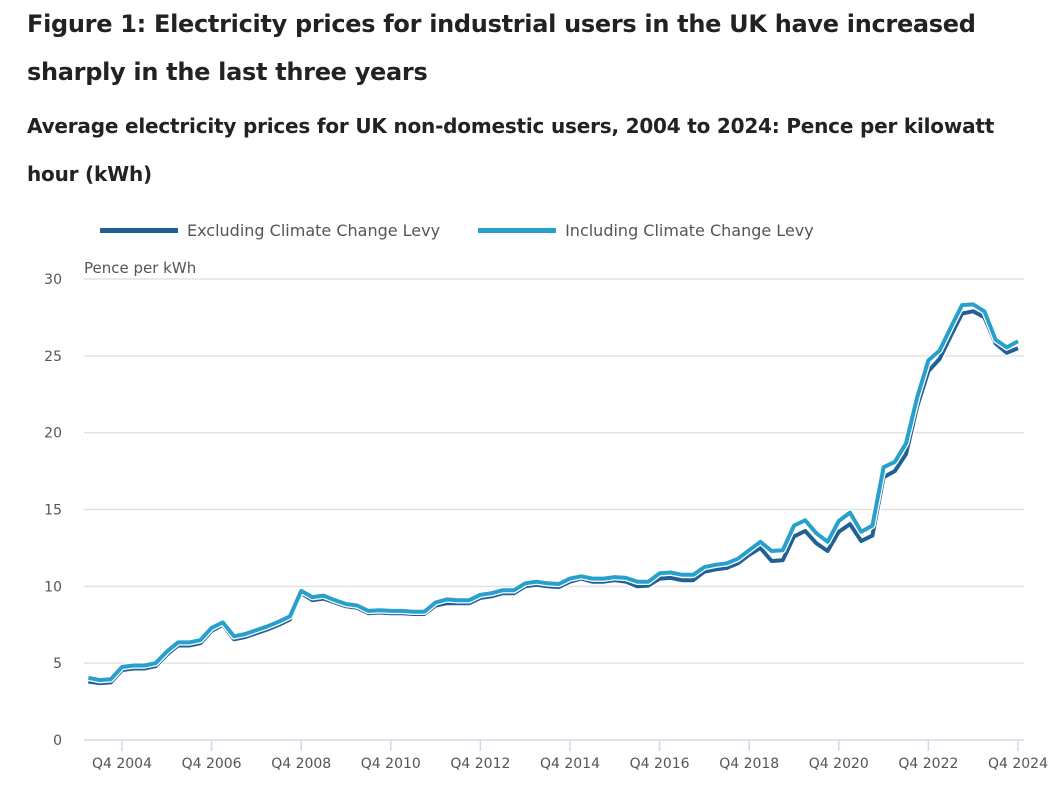  What do you see at coordinates (689, 230) in the screenshot?
I see `legend-label-including: Including Climate Change Levy` at bounding box center [689, 230].